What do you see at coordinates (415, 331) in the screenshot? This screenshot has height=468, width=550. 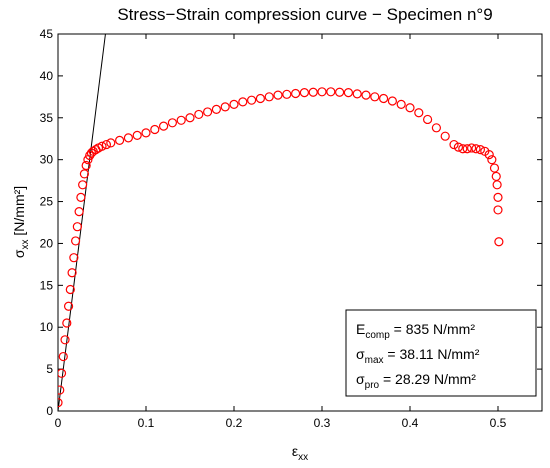 I see `legend-entry-ecomp: Ecomp = 835 N/mm²` at bounding box center [415, 331].